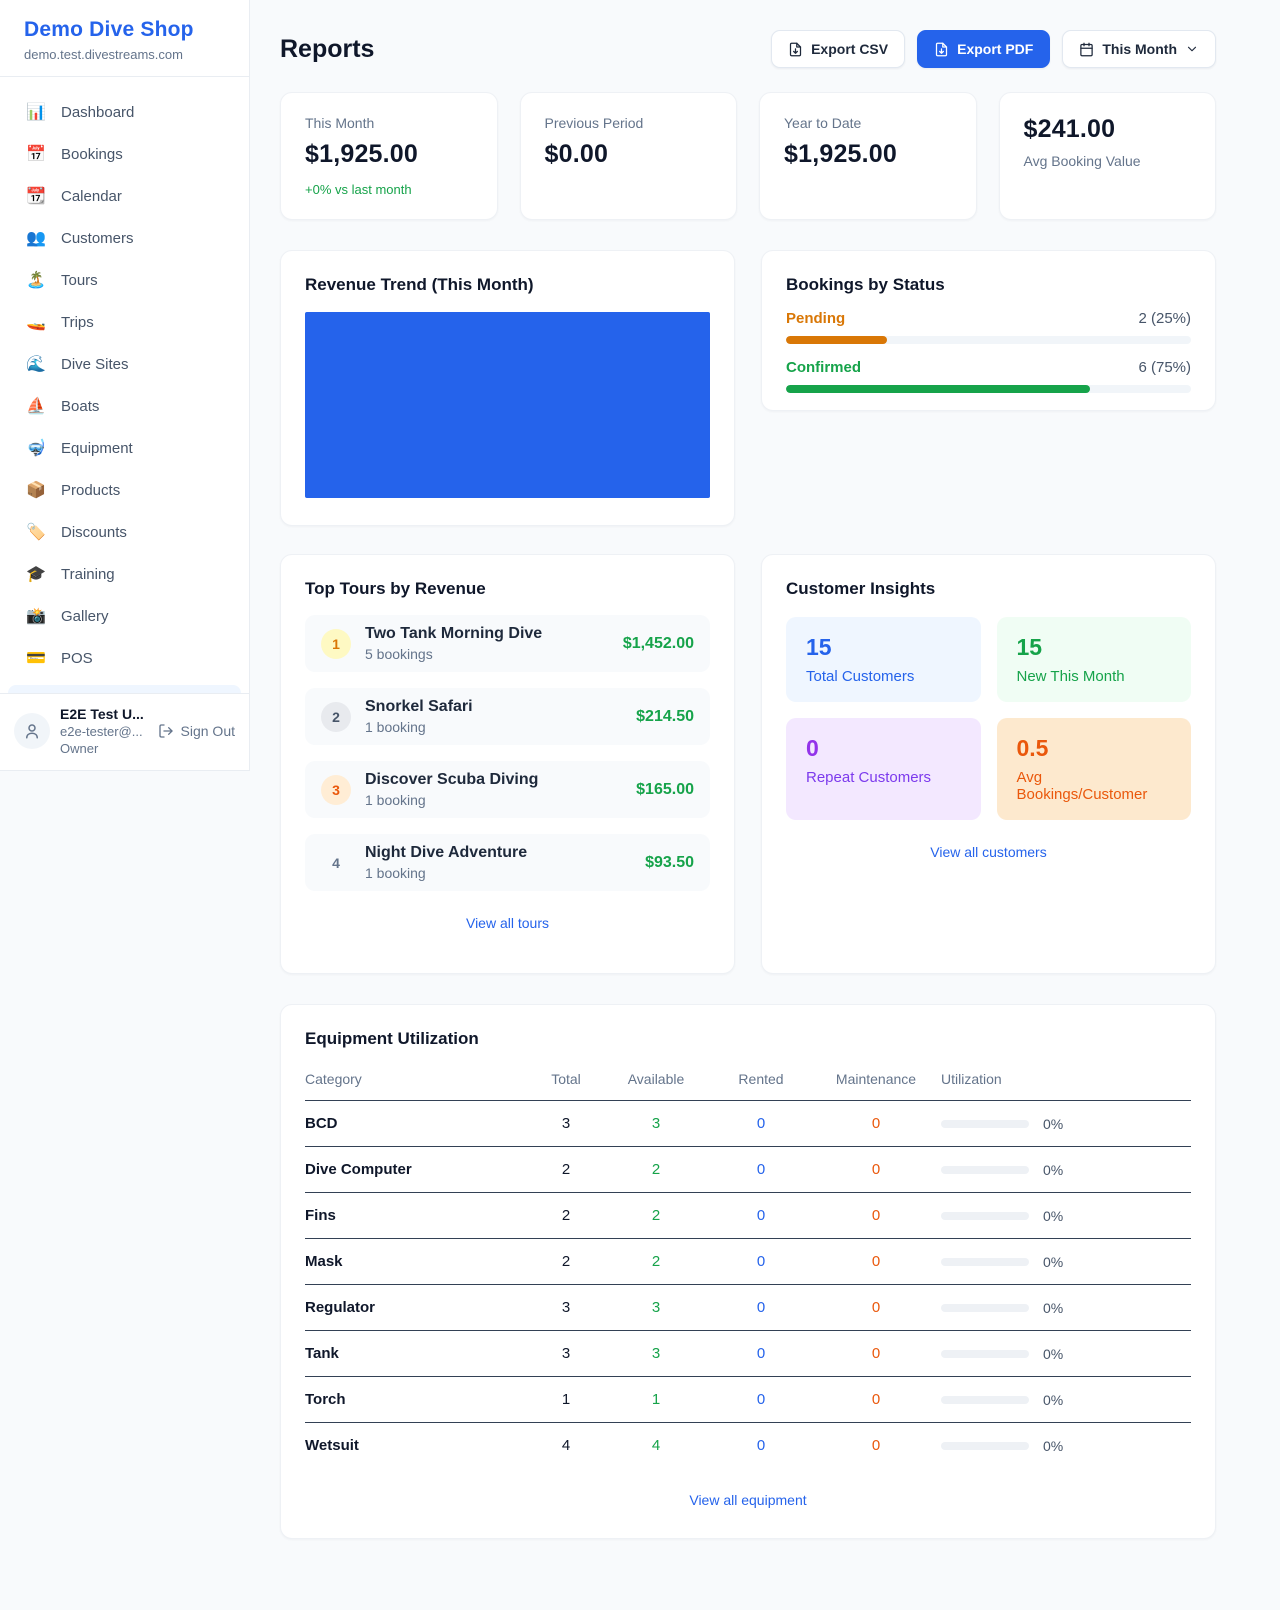 The image size is (1280, 1610). I want to click on cell-total: 1, so click(566, 1399).